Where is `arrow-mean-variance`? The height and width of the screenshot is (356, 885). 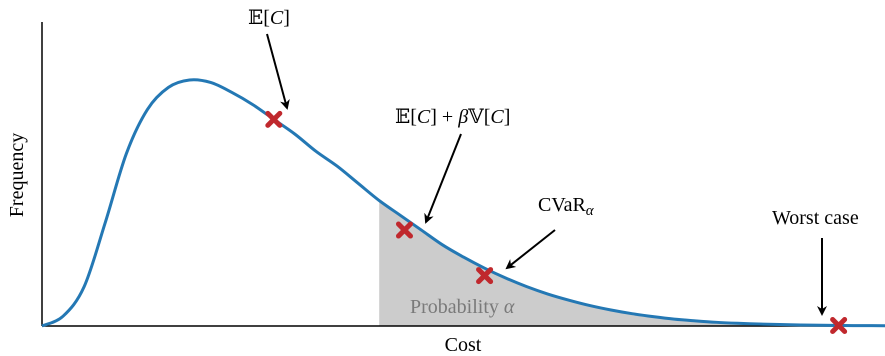 arrow-mean-variance is located at coordinates (443, 178).